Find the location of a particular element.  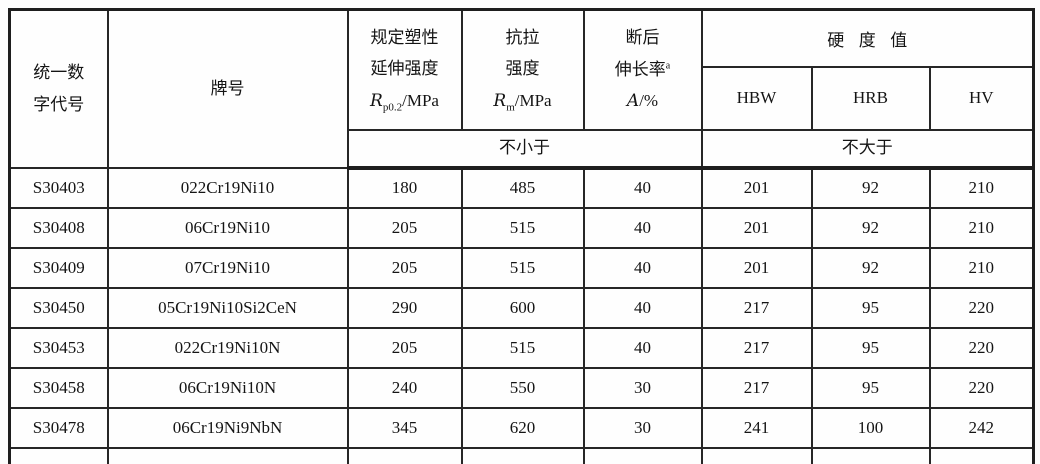

cell-rp02: 180 is located at coordinates (404, 187).